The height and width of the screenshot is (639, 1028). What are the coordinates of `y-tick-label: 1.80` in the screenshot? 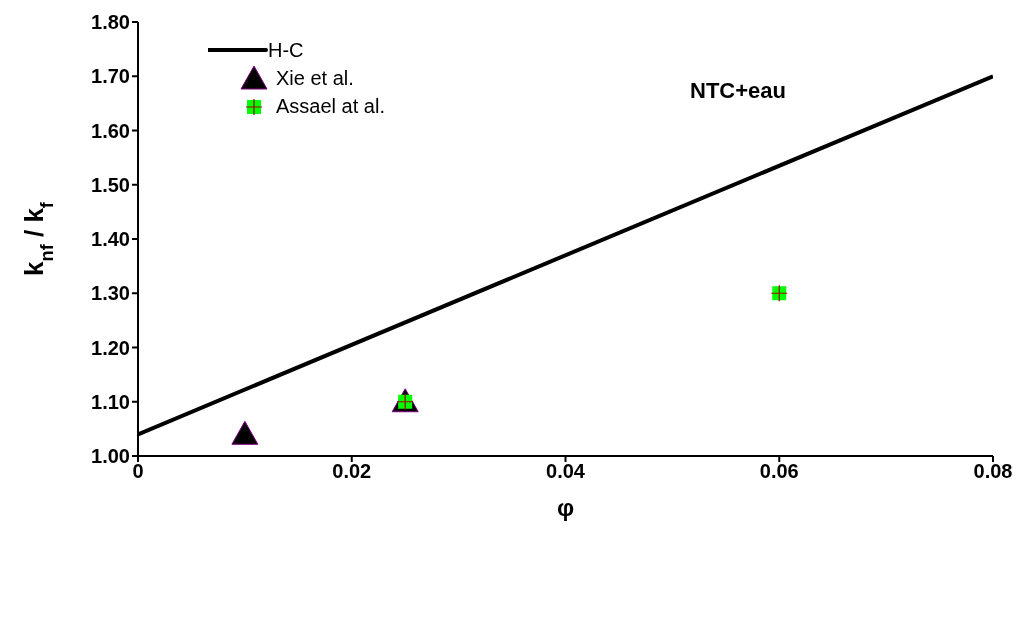 It's located at (110, 22).